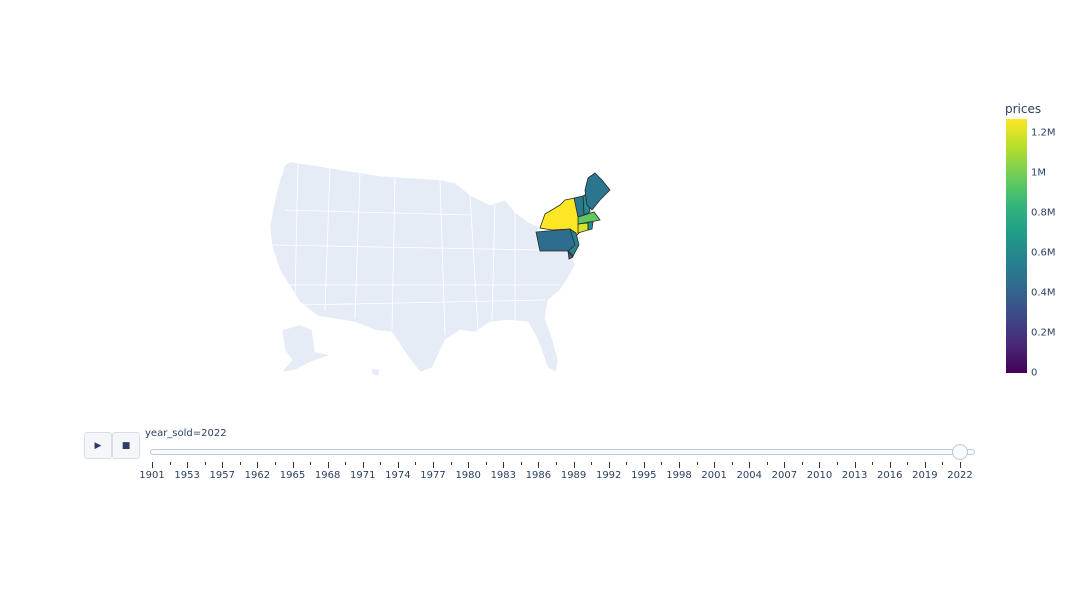 Image resolution: width=1080 pixels, height=608 pixels. I want to click on colorbar-tick: 1M, so click(1038, 173).